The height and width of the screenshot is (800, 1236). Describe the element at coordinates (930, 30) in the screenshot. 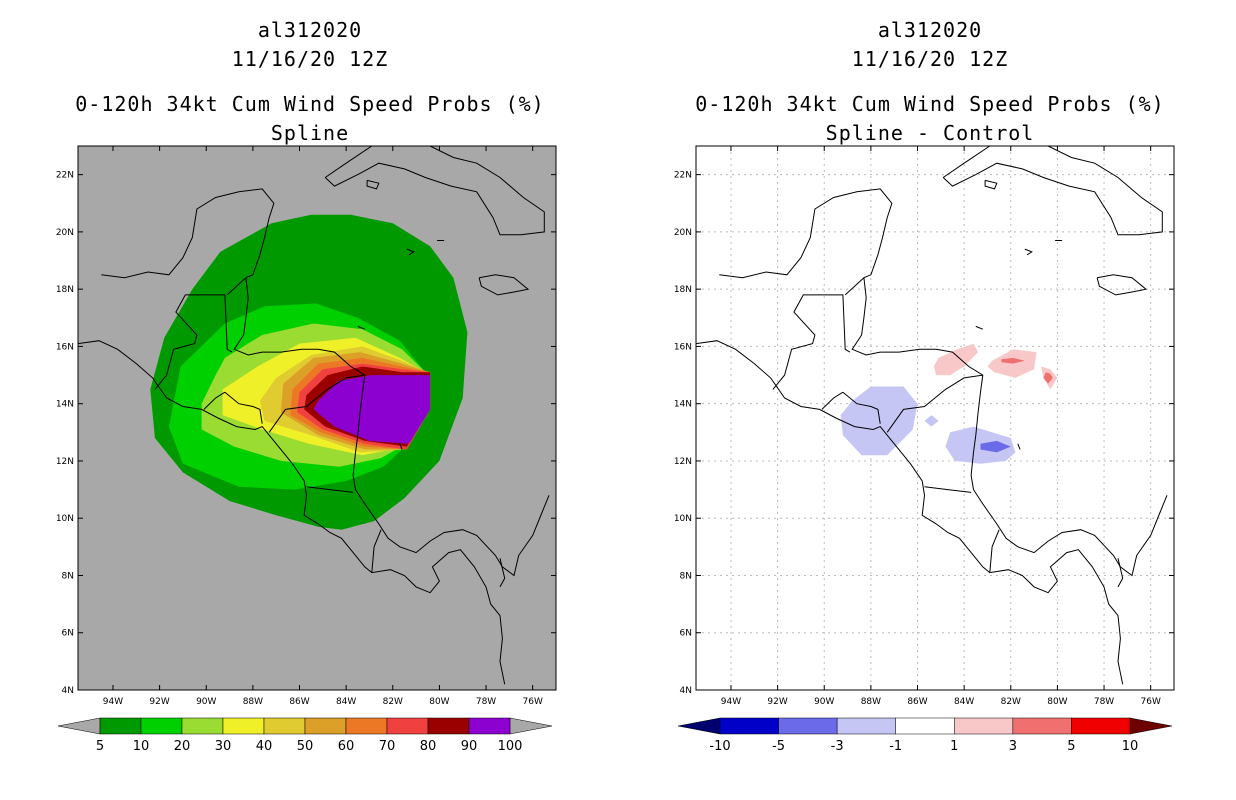

I see `right-storm-id: al312020` at that location.